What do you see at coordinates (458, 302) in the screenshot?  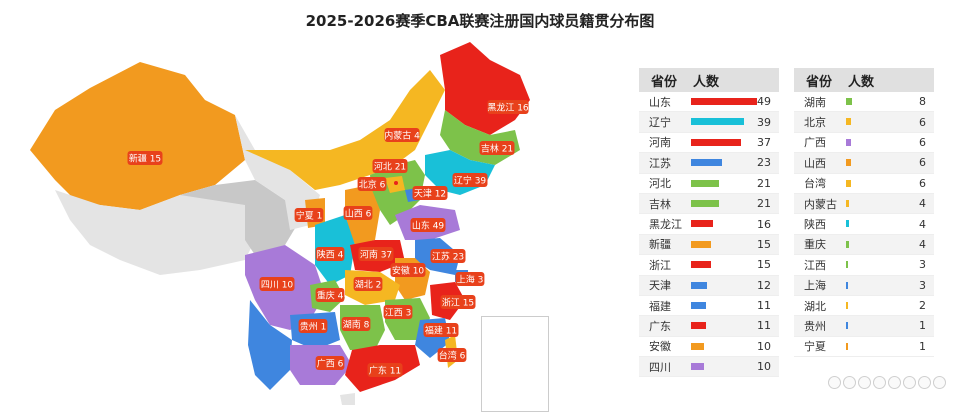 I see `map-label: 浙江 15` at bounding box center [458, 302].